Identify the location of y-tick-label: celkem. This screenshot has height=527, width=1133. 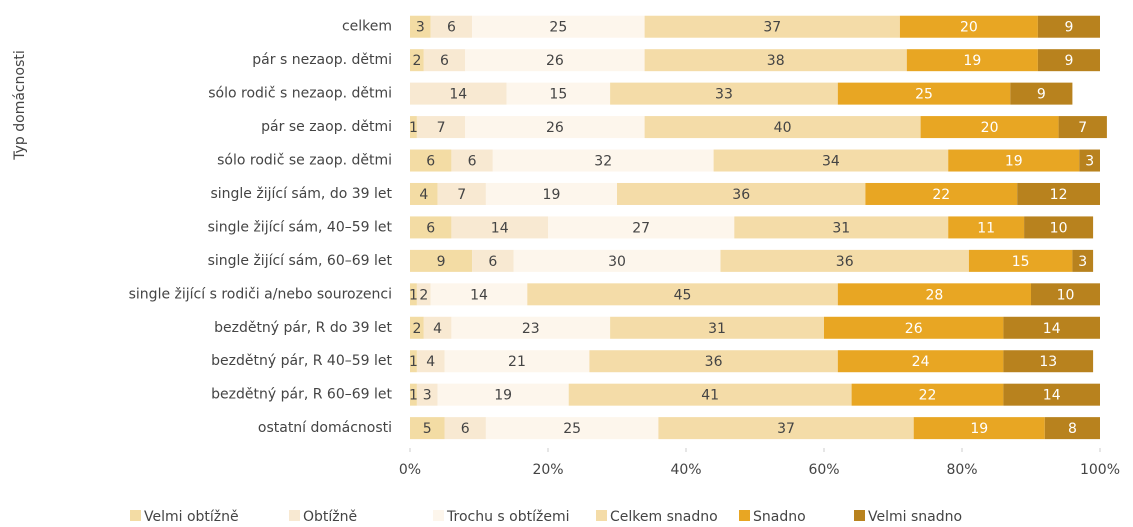
(367, 27).